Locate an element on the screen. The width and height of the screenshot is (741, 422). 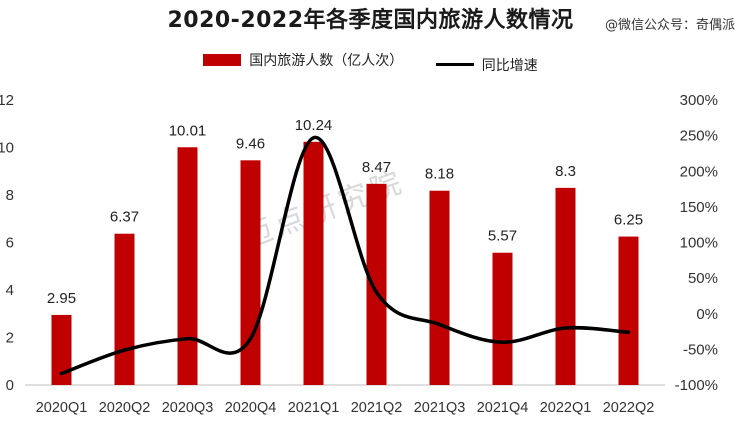
y-right-tick-label: 250% is located at coordinates (699, 136).